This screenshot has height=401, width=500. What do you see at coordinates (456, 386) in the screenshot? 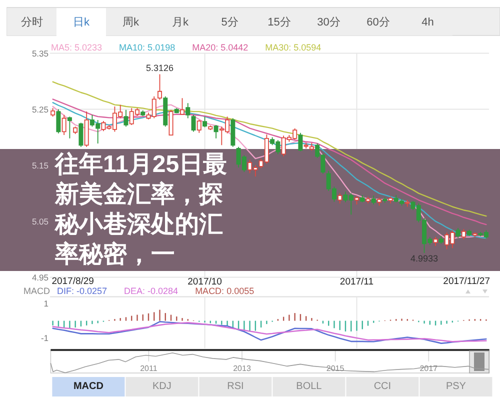
I see `text: PSY` at bounding box center [456, 386].